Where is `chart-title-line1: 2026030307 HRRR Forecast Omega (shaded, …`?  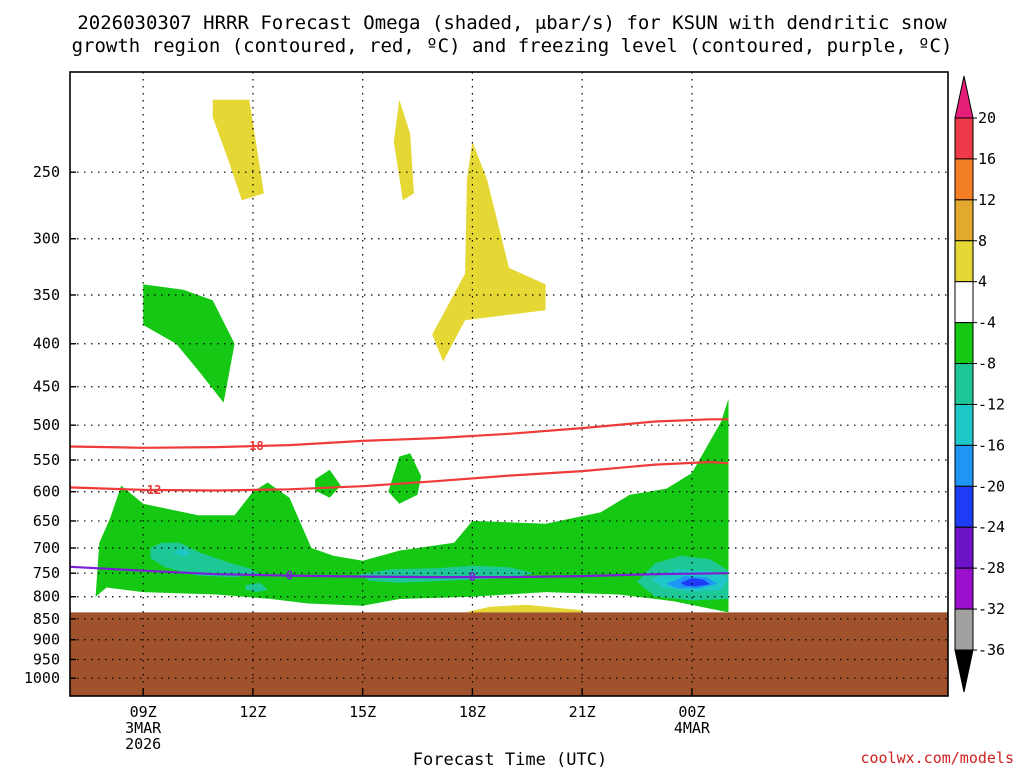
chart-title-line1: 2026030307 HRRR Forecast Omega (shaded, … is located at coordinates (512, 23).